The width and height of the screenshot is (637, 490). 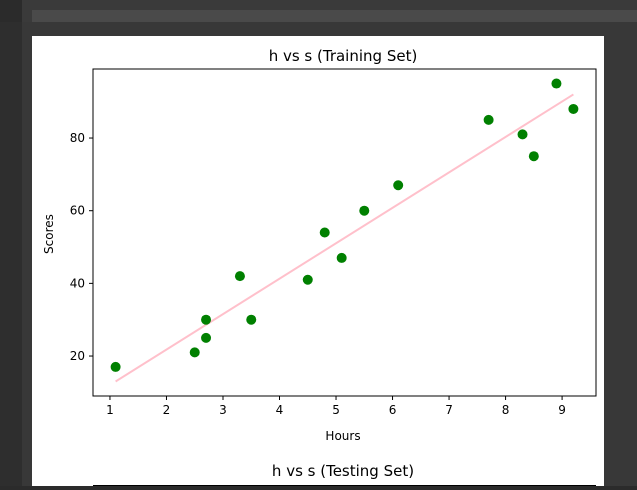 What do you see at coordinates (280, 410) in the screenshot?
I see `x-tick-label: 4` at bounding box center [280, 410].